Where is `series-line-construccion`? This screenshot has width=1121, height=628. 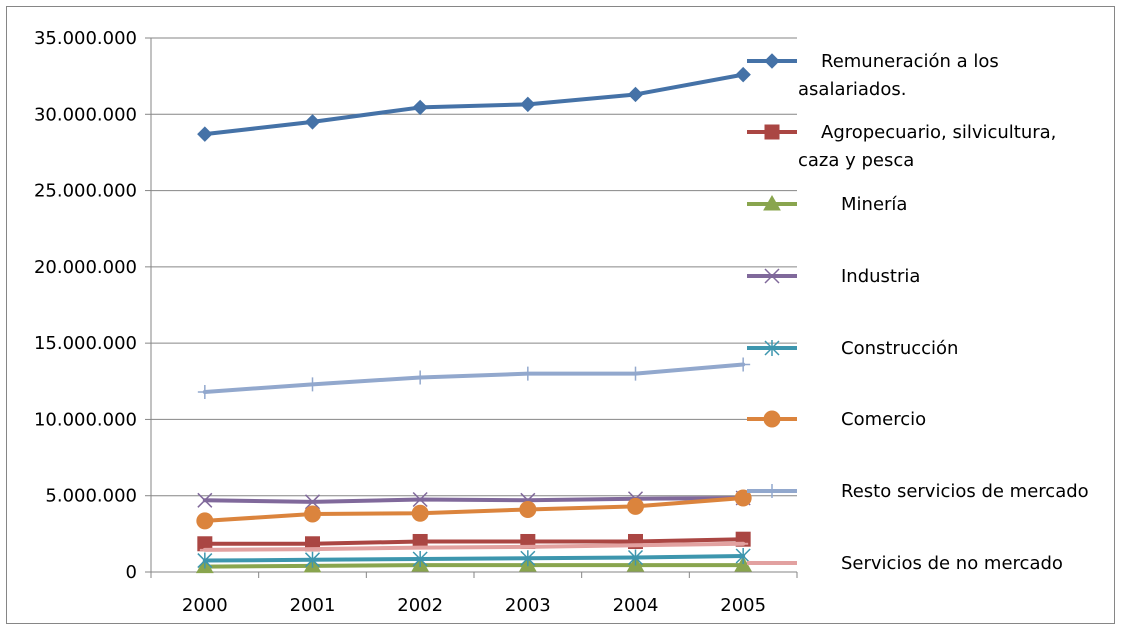 series-line-construccion is located at coordinates (474, 558).